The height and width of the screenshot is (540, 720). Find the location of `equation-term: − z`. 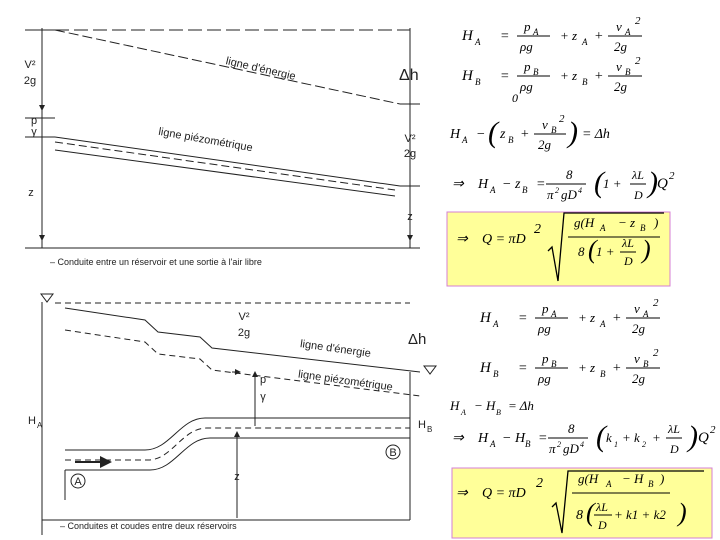

equation-term: − z is located at coordinates (626, 222).